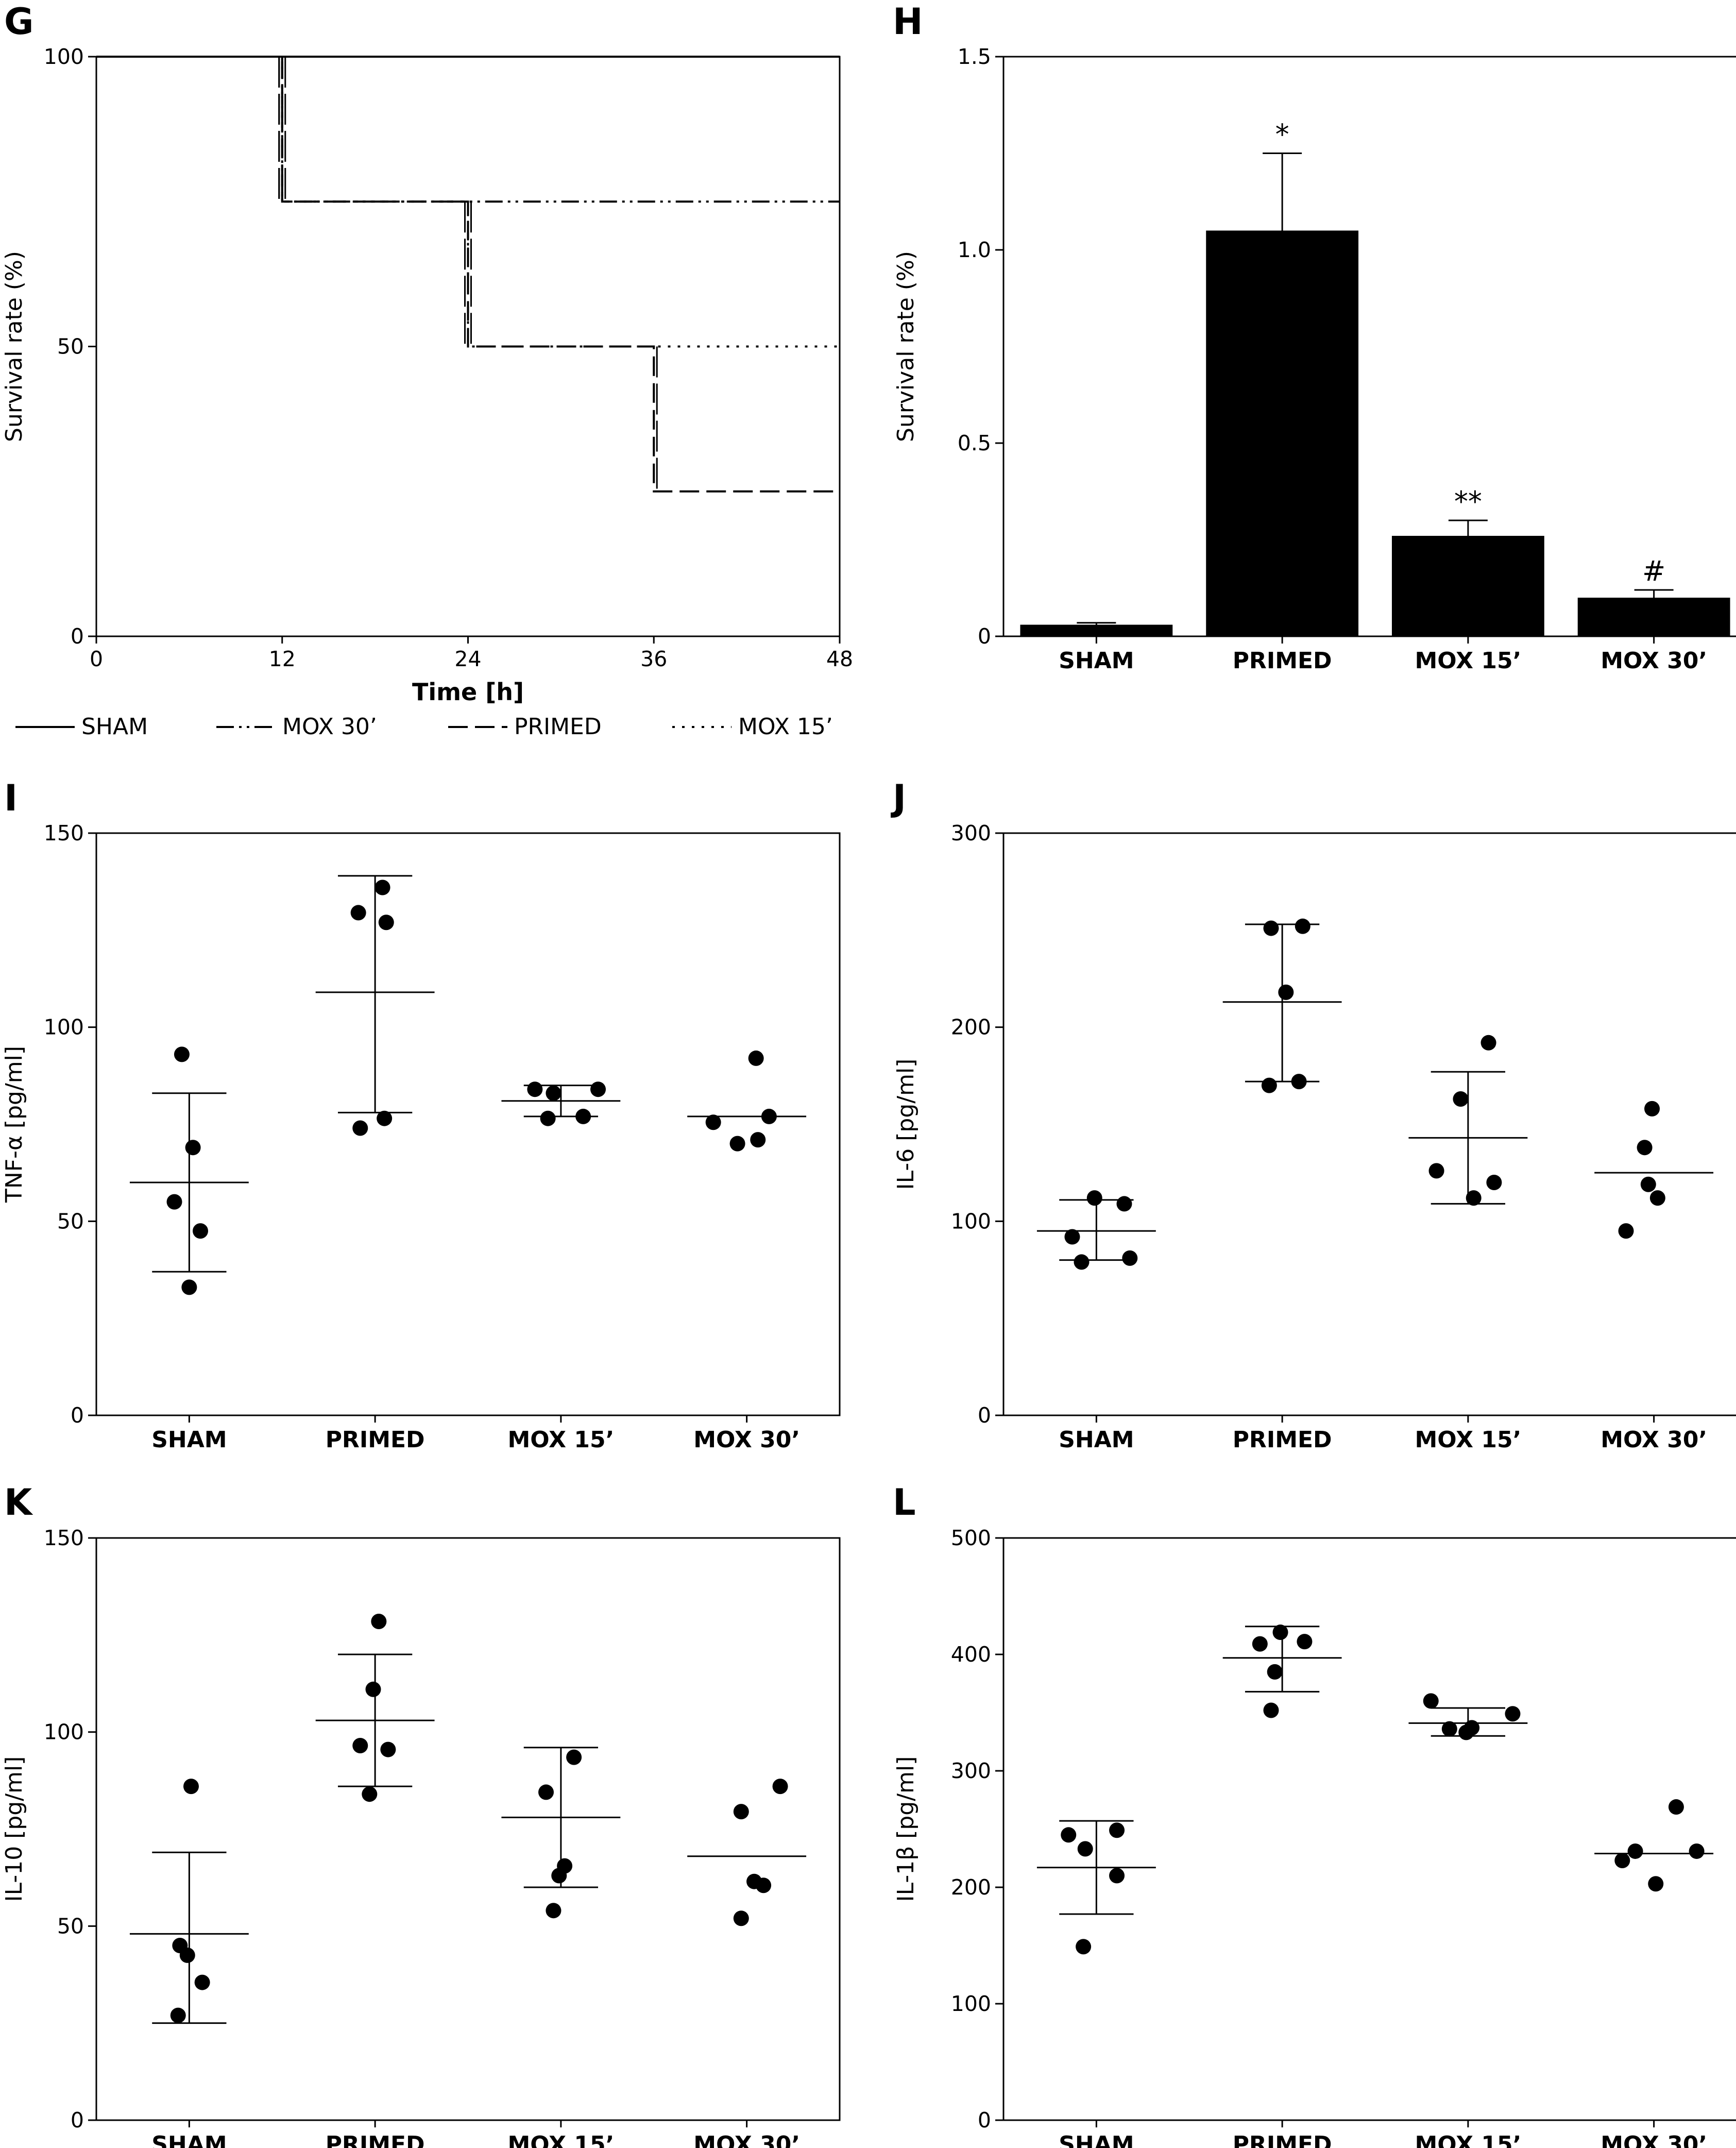  What do you see at coordinates (467, 659) in the screenshot?
I see `x-tick-label: 24` at bounding box center [467, 659].